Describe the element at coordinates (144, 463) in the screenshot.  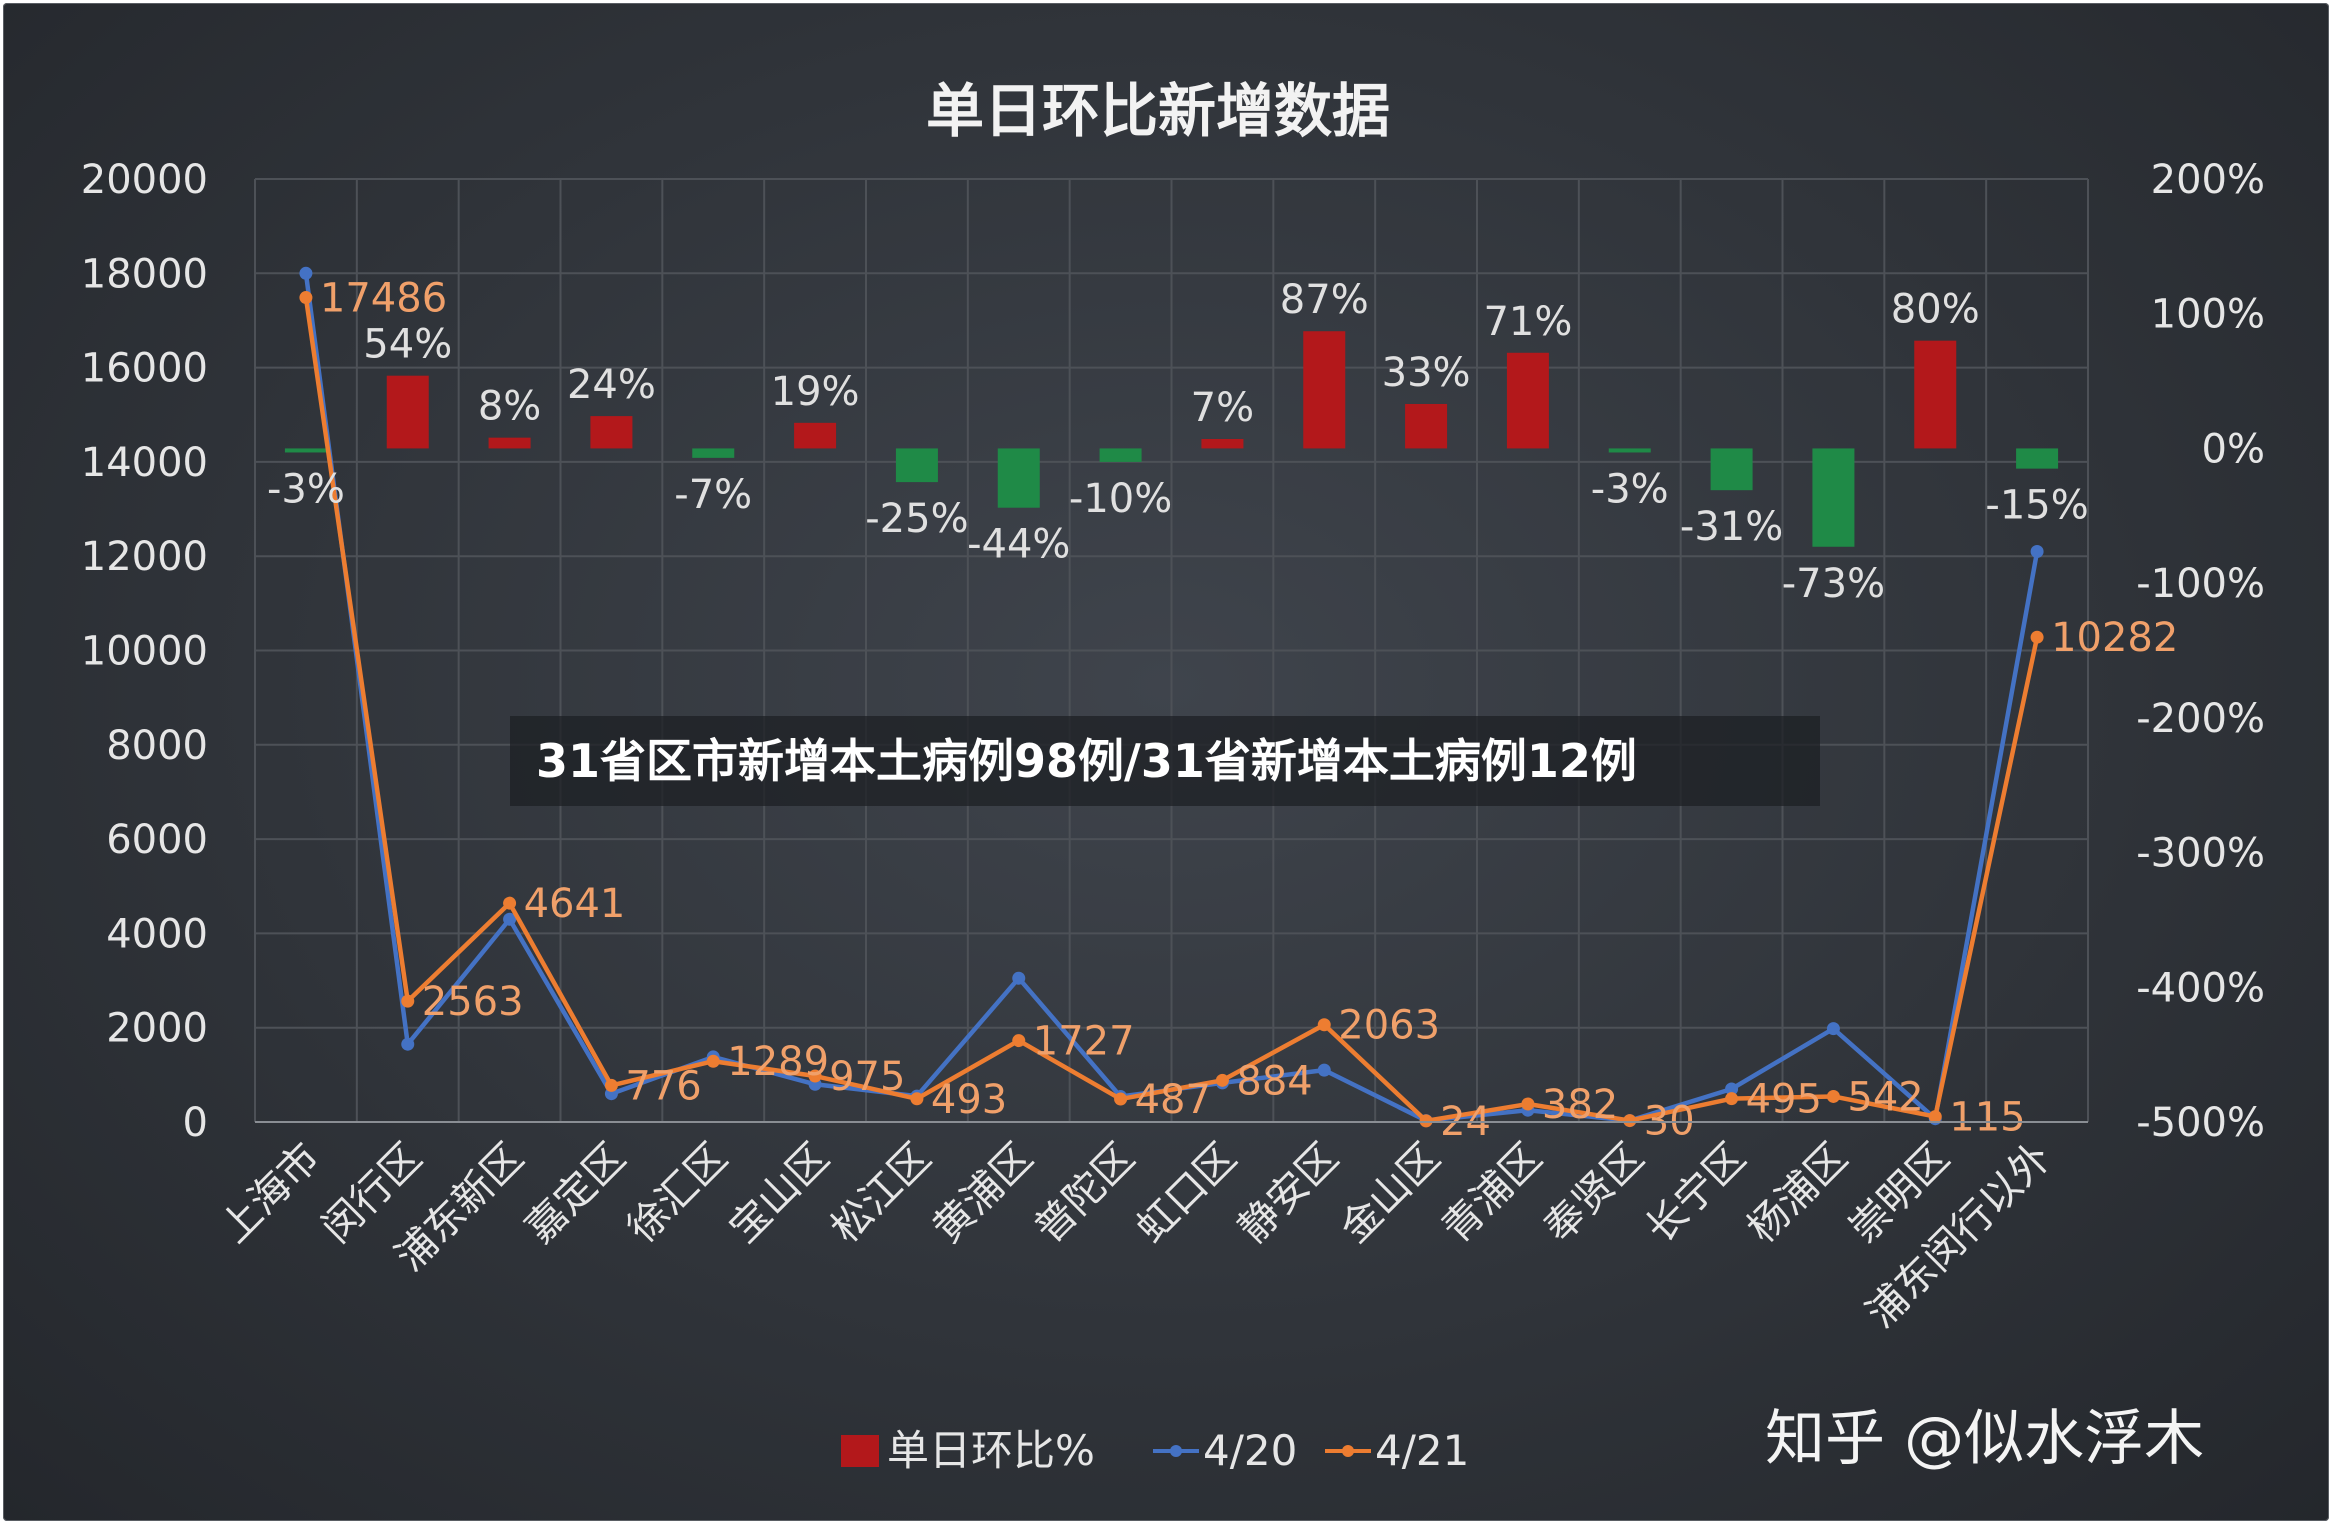
I see `left-tick-label: 14000` at that location.